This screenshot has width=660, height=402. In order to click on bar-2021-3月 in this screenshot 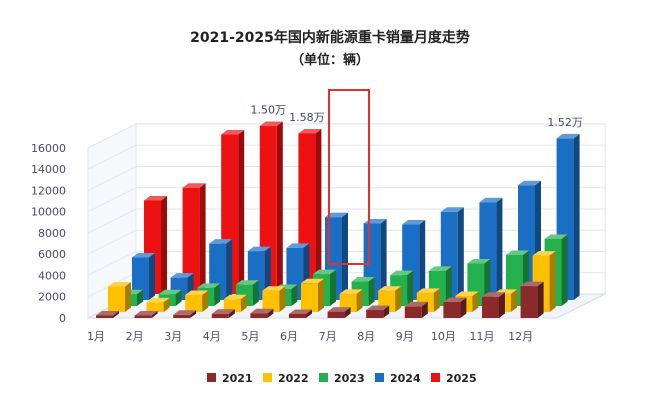, I will do `click(185, 314)`.